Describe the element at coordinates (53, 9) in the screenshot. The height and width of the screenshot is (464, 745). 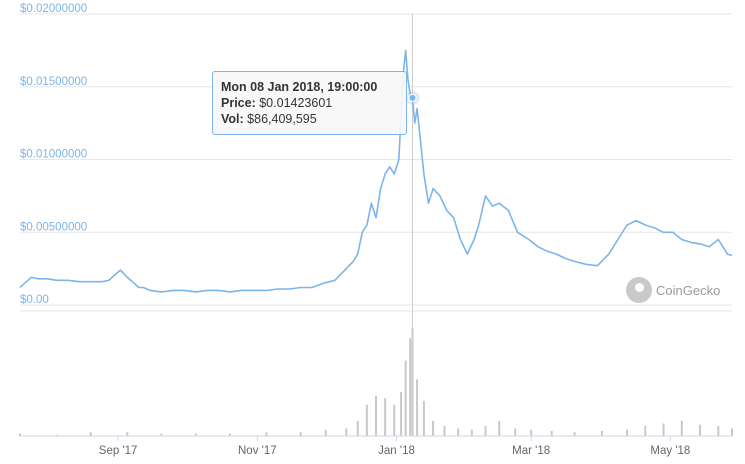
I see `y-tick-label: $0.02000000` at that location.